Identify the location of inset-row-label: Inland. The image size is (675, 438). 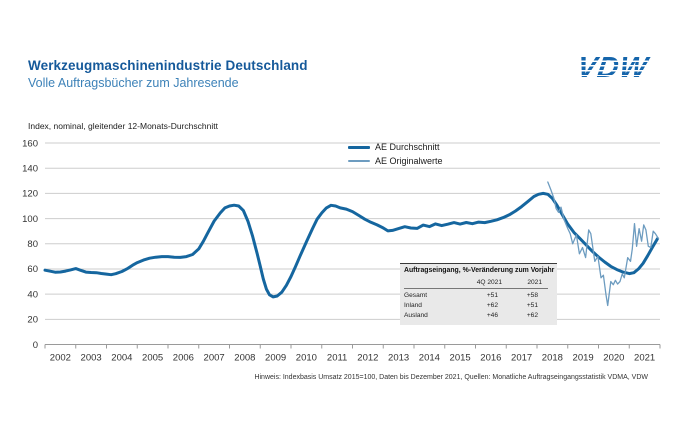
(413, 305).